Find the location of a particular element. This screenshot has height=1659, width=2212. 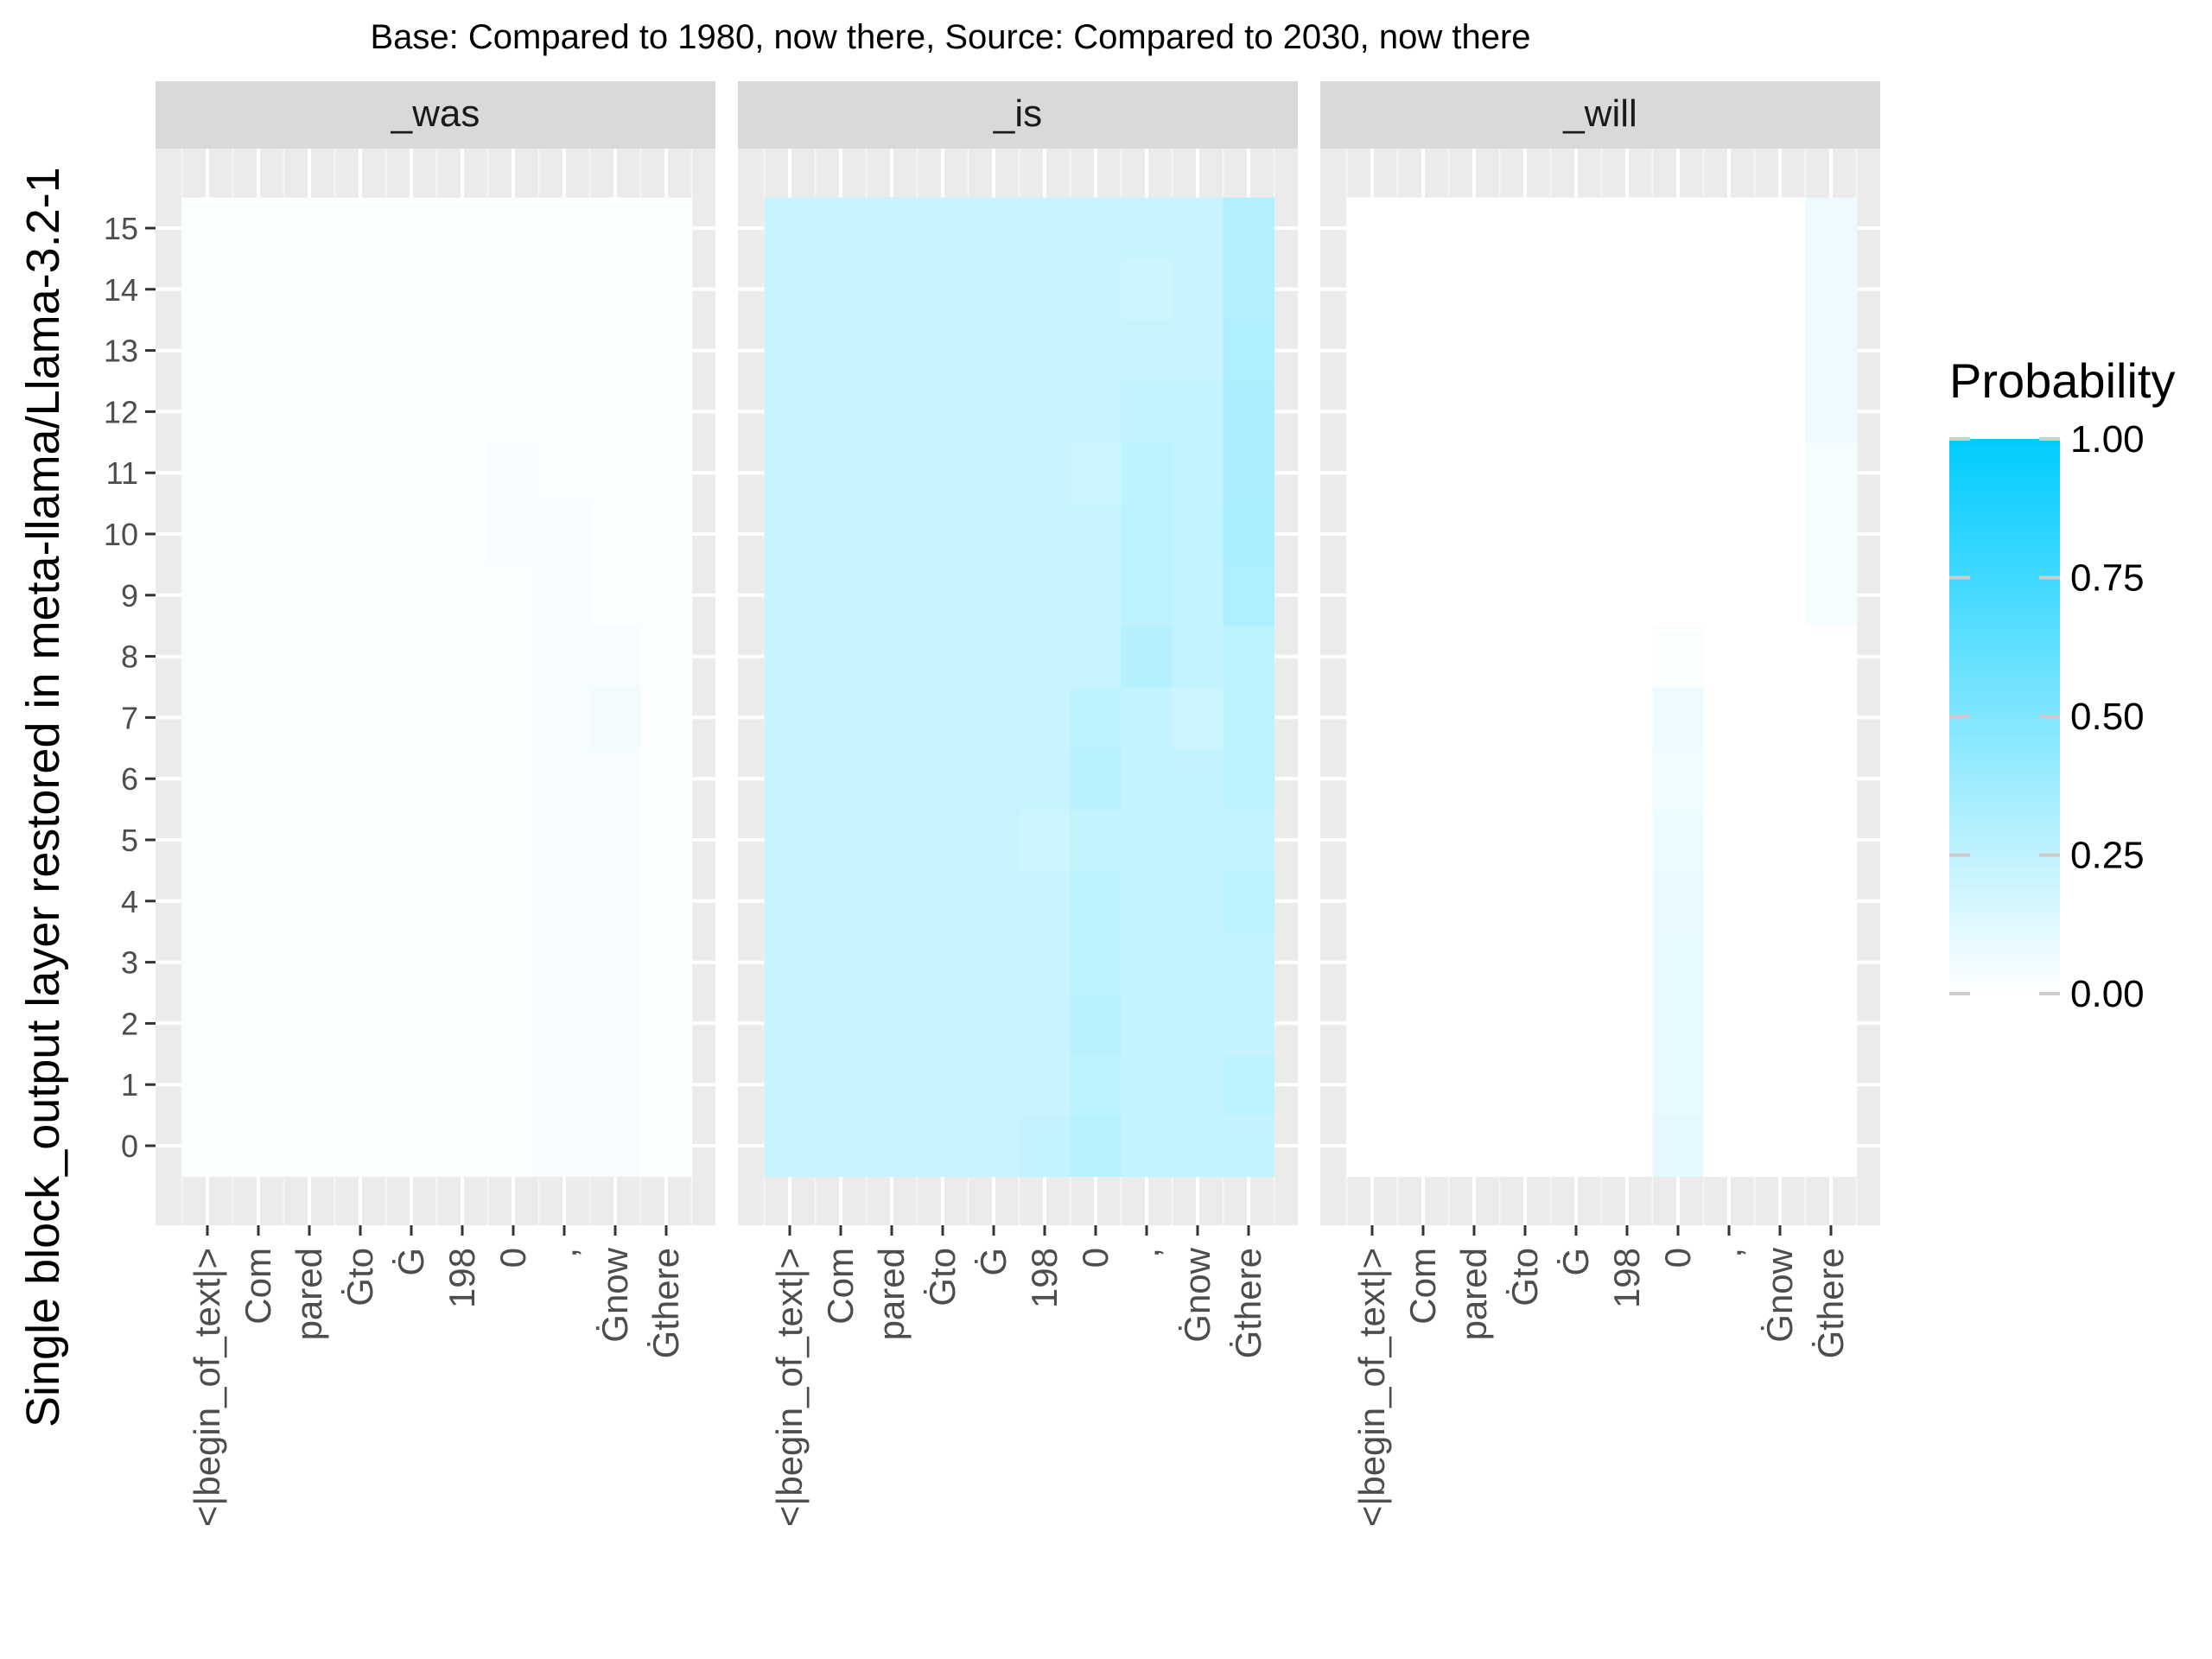

x-tick-label: pared is located at coordinates (1473, 1294).